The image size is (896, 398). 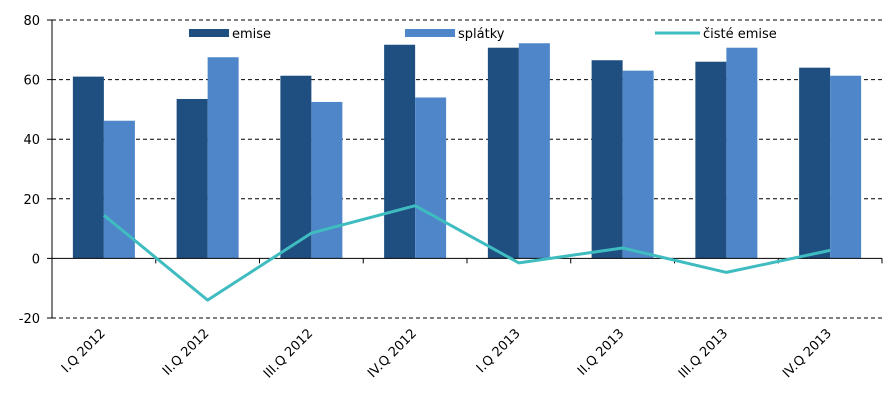 I want to click on x-tick-label: II.Q 2013, so click(x=601, y=352).